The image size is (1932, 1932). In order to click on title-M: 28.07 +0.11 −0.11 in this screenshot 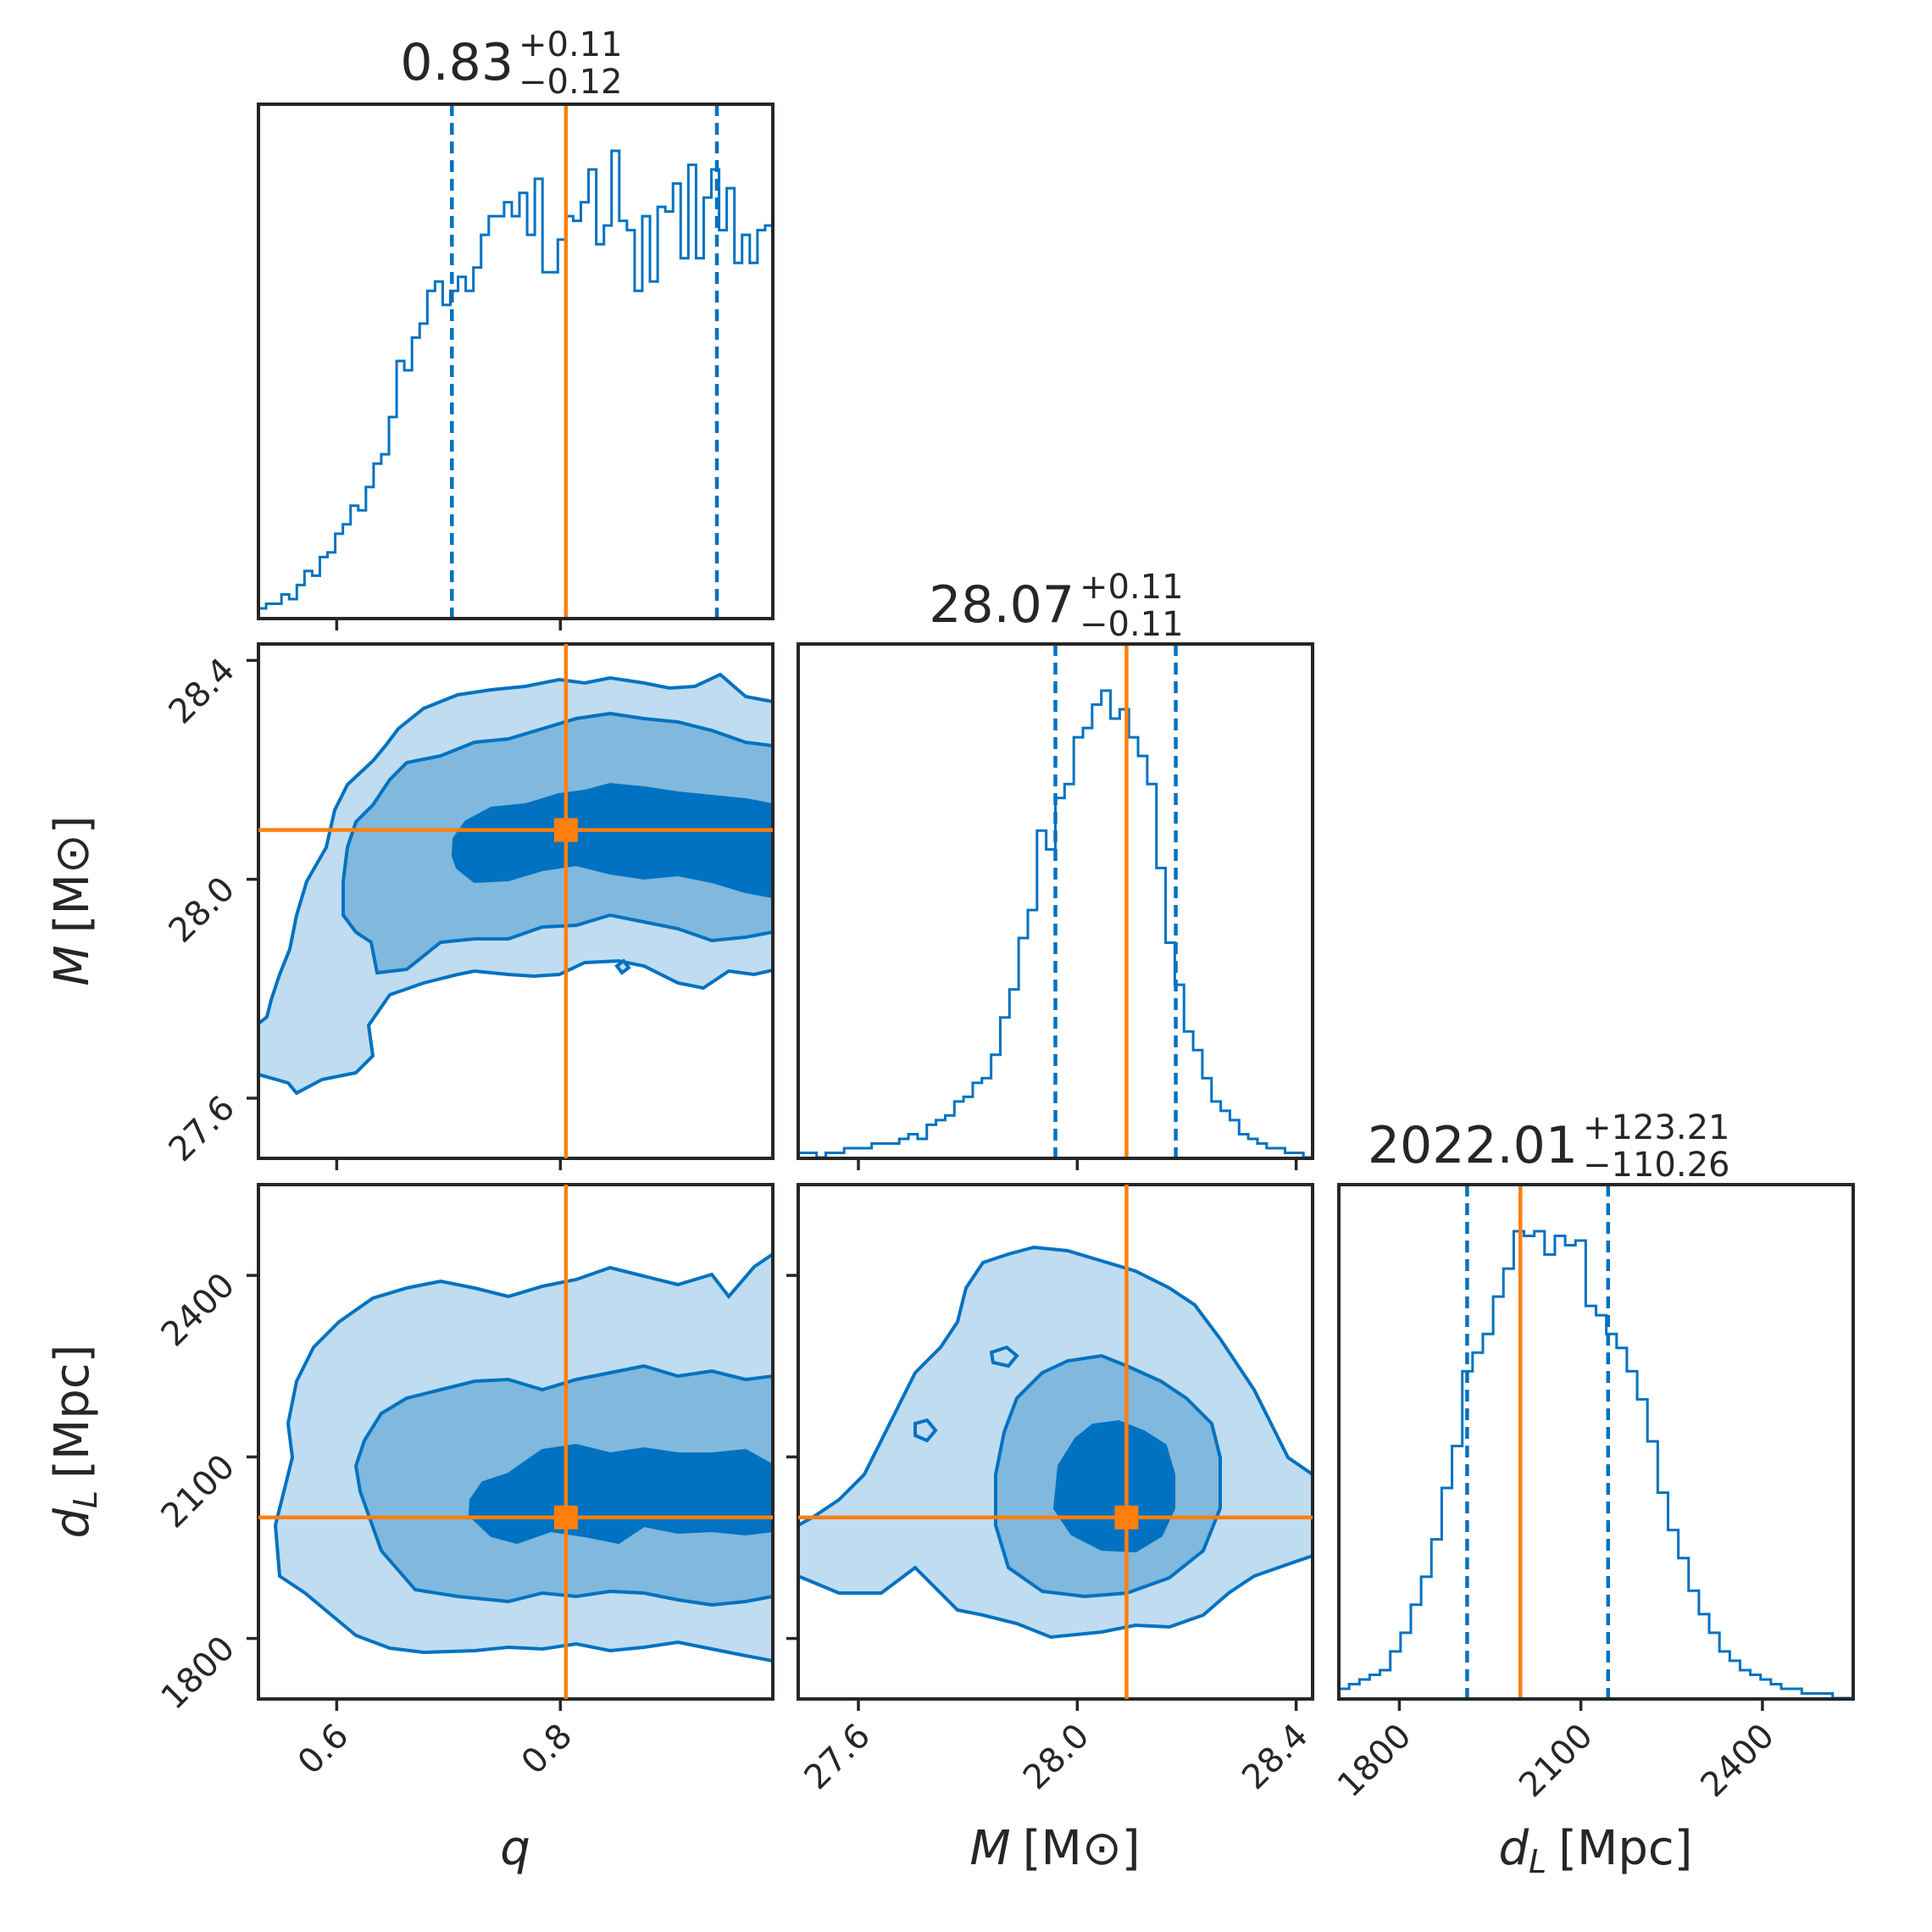, I will do `click(1056, 606)`.